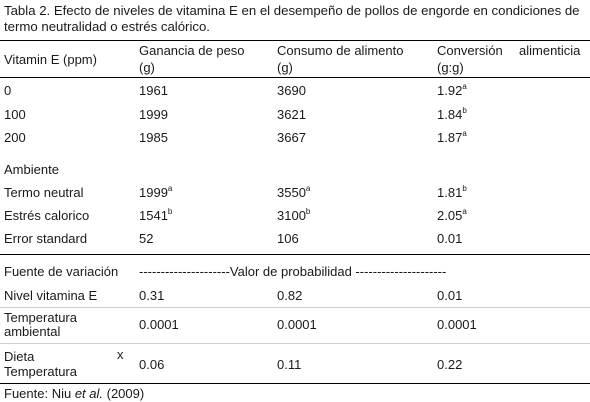 Image resolution: width=590 pixels, height=402 pixels. Describe the element at coordinates (295, 383) in the screenshot. I see `bottom-rule` at that location.